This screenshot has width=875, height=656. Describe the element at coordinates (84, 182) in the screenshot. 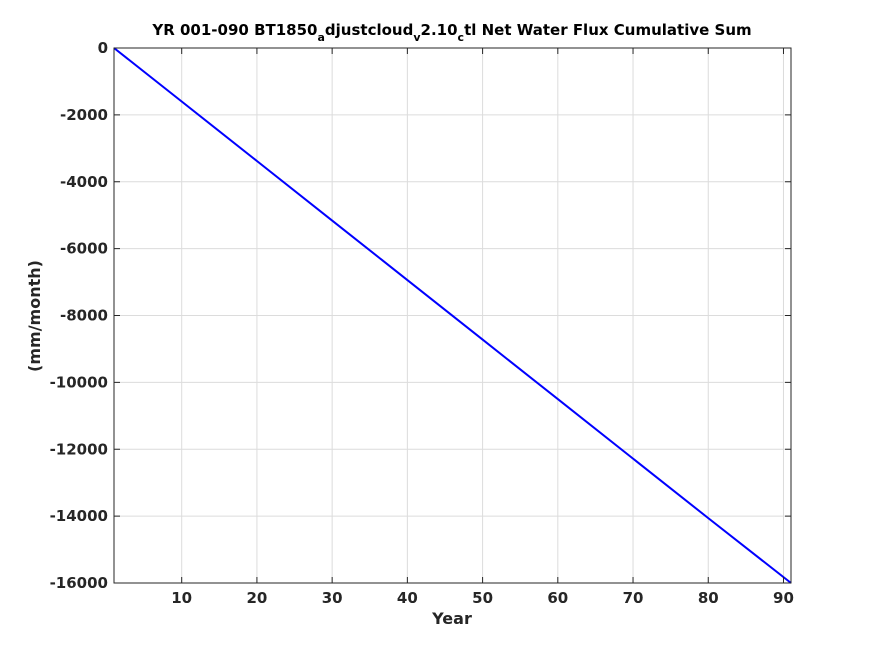

I see `y-tick-label: -4000` at that location.